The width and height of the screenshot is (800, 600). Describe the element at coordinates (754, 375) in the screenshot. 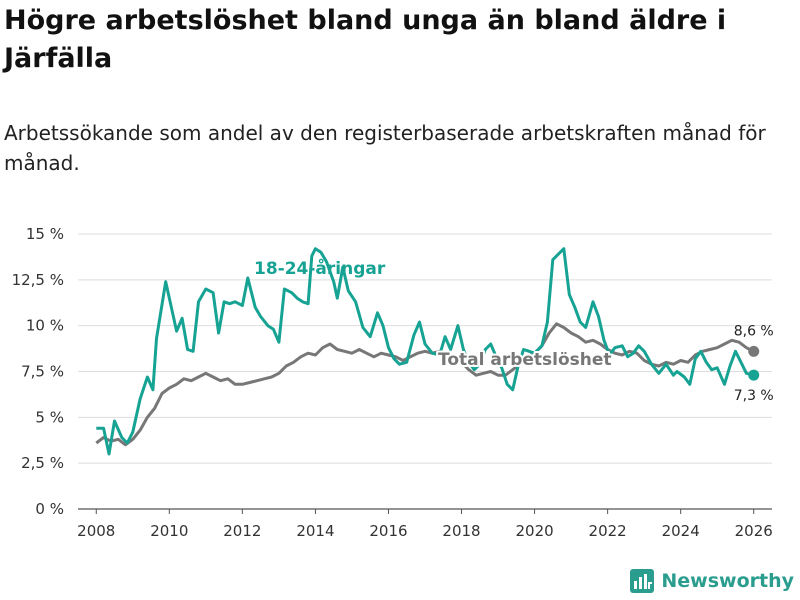

I see `youth-end-point` at that location.